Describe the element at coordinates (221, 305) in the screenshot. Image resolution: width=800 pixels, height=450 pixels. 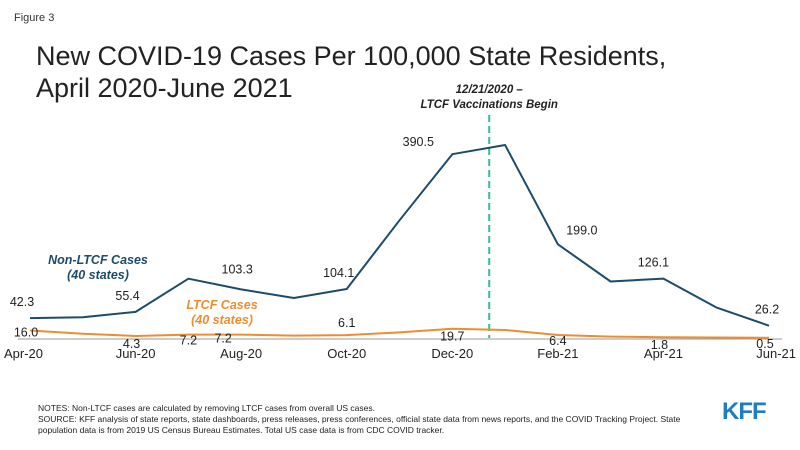
I see `ltcf-series-name: LTCF Cases` at that location.